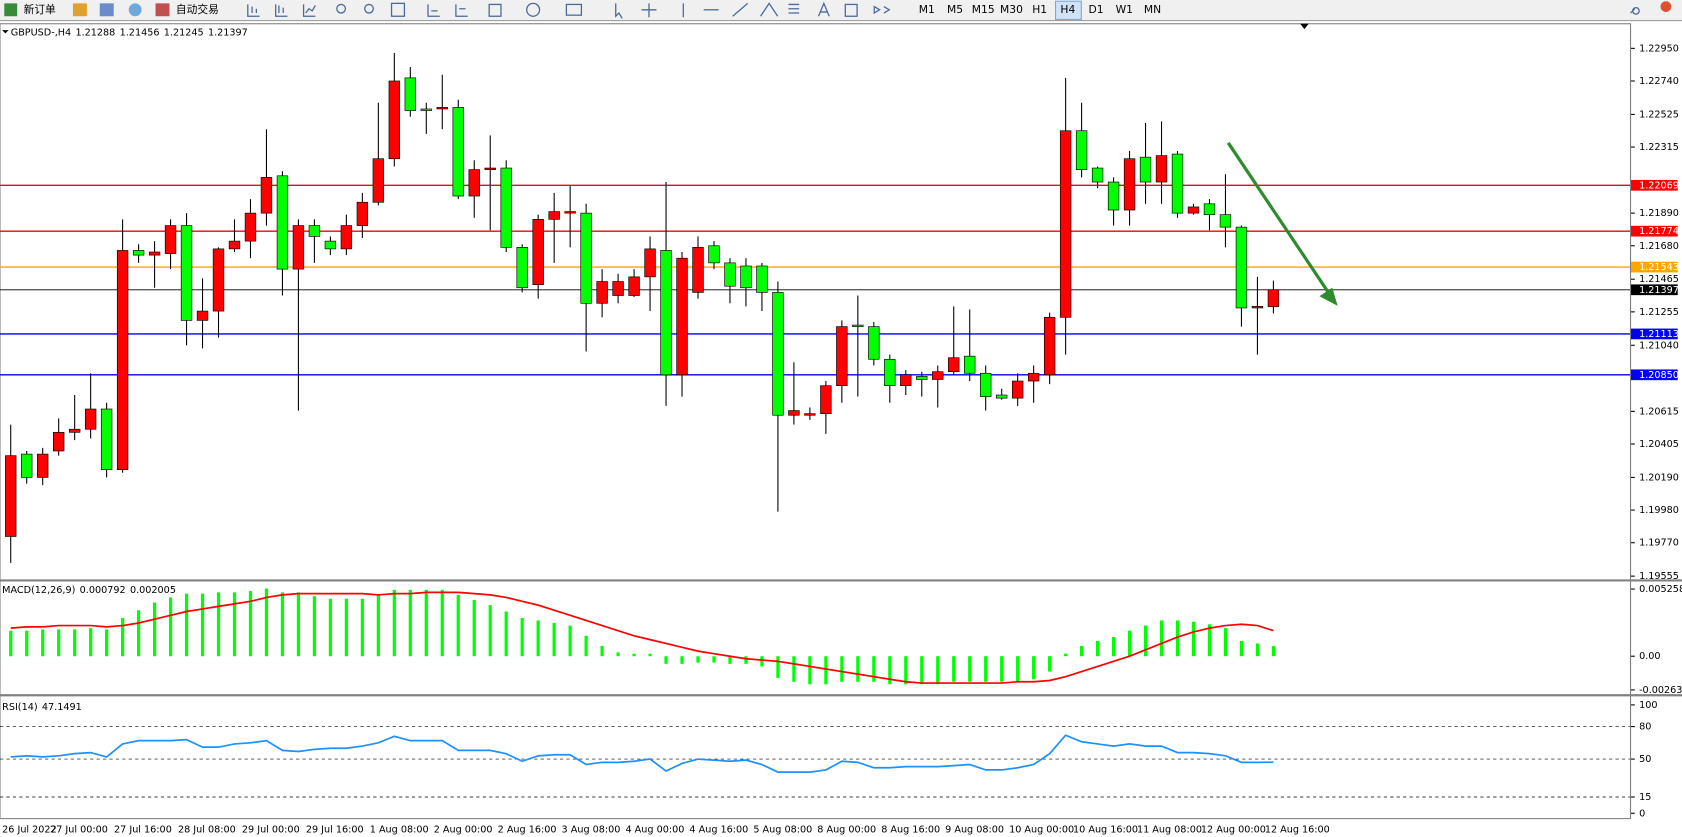 Image resolution: width=1682 pixels, height=837 pixels. Describe the element at coordinates (369, 8) in the screenshot. I see `zoom-out-icon` at that location.